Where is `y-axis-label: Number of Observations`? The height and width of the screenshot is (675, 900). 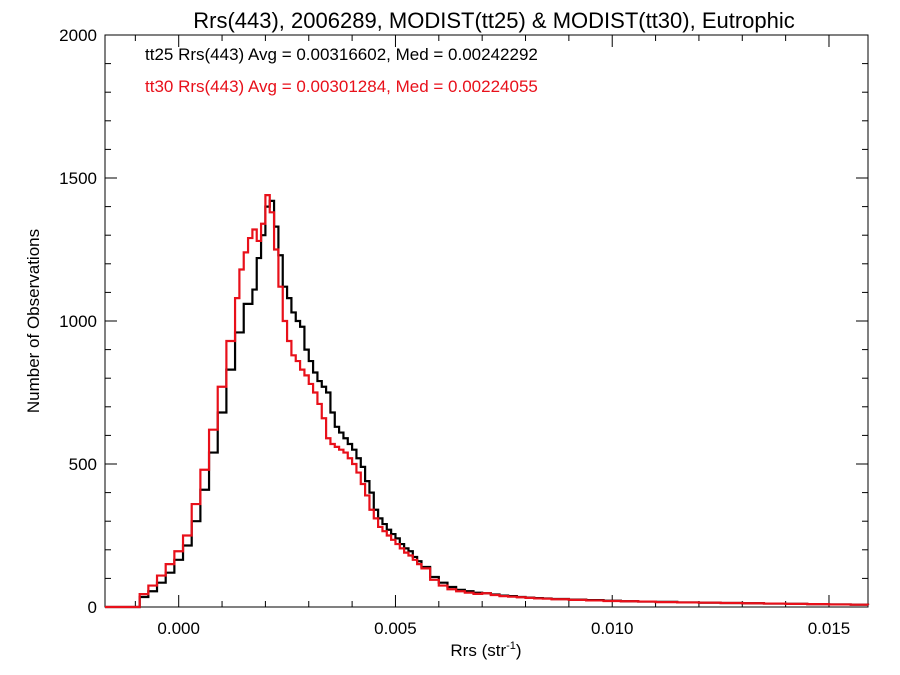 y-axis-label: Number of Observations is located at coordinates (33, 321).